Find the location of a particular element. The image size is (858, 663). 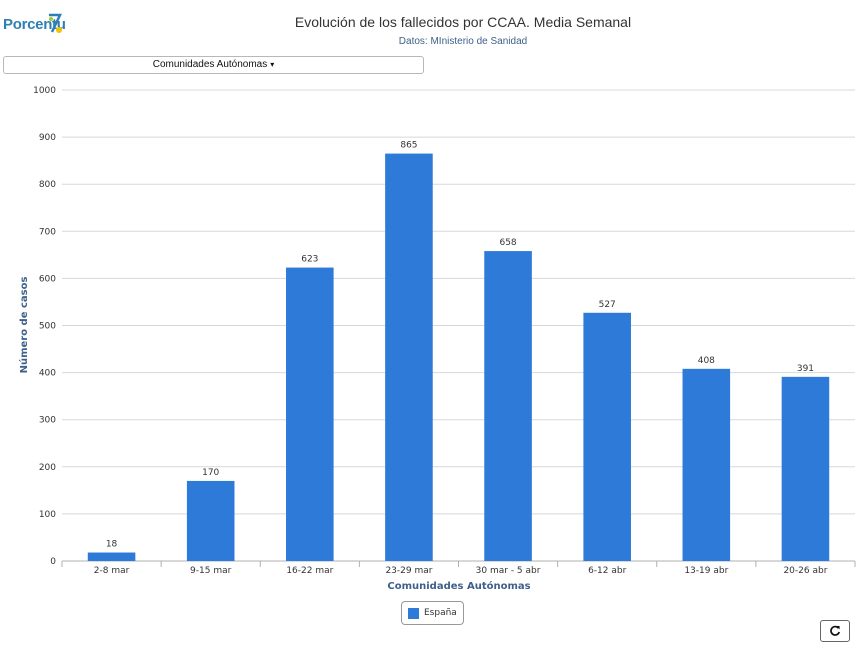

data-label: 170 is located at coordinates (210, 473).